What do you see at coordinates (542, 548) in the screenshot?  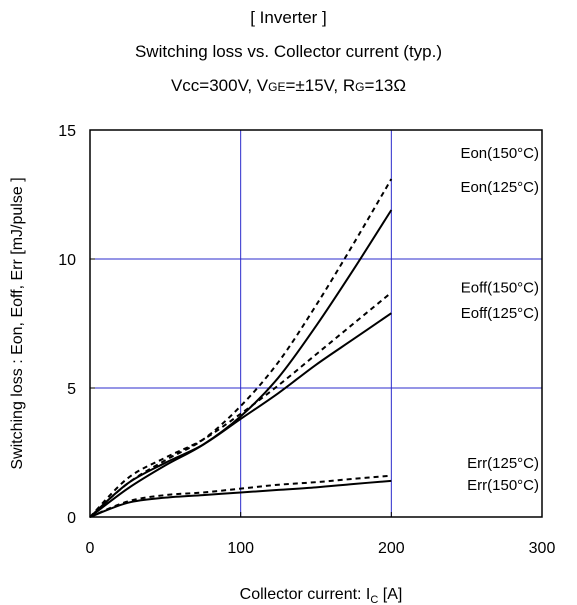 I see `x-tick-label: 300` at bounding box center [542, 548].